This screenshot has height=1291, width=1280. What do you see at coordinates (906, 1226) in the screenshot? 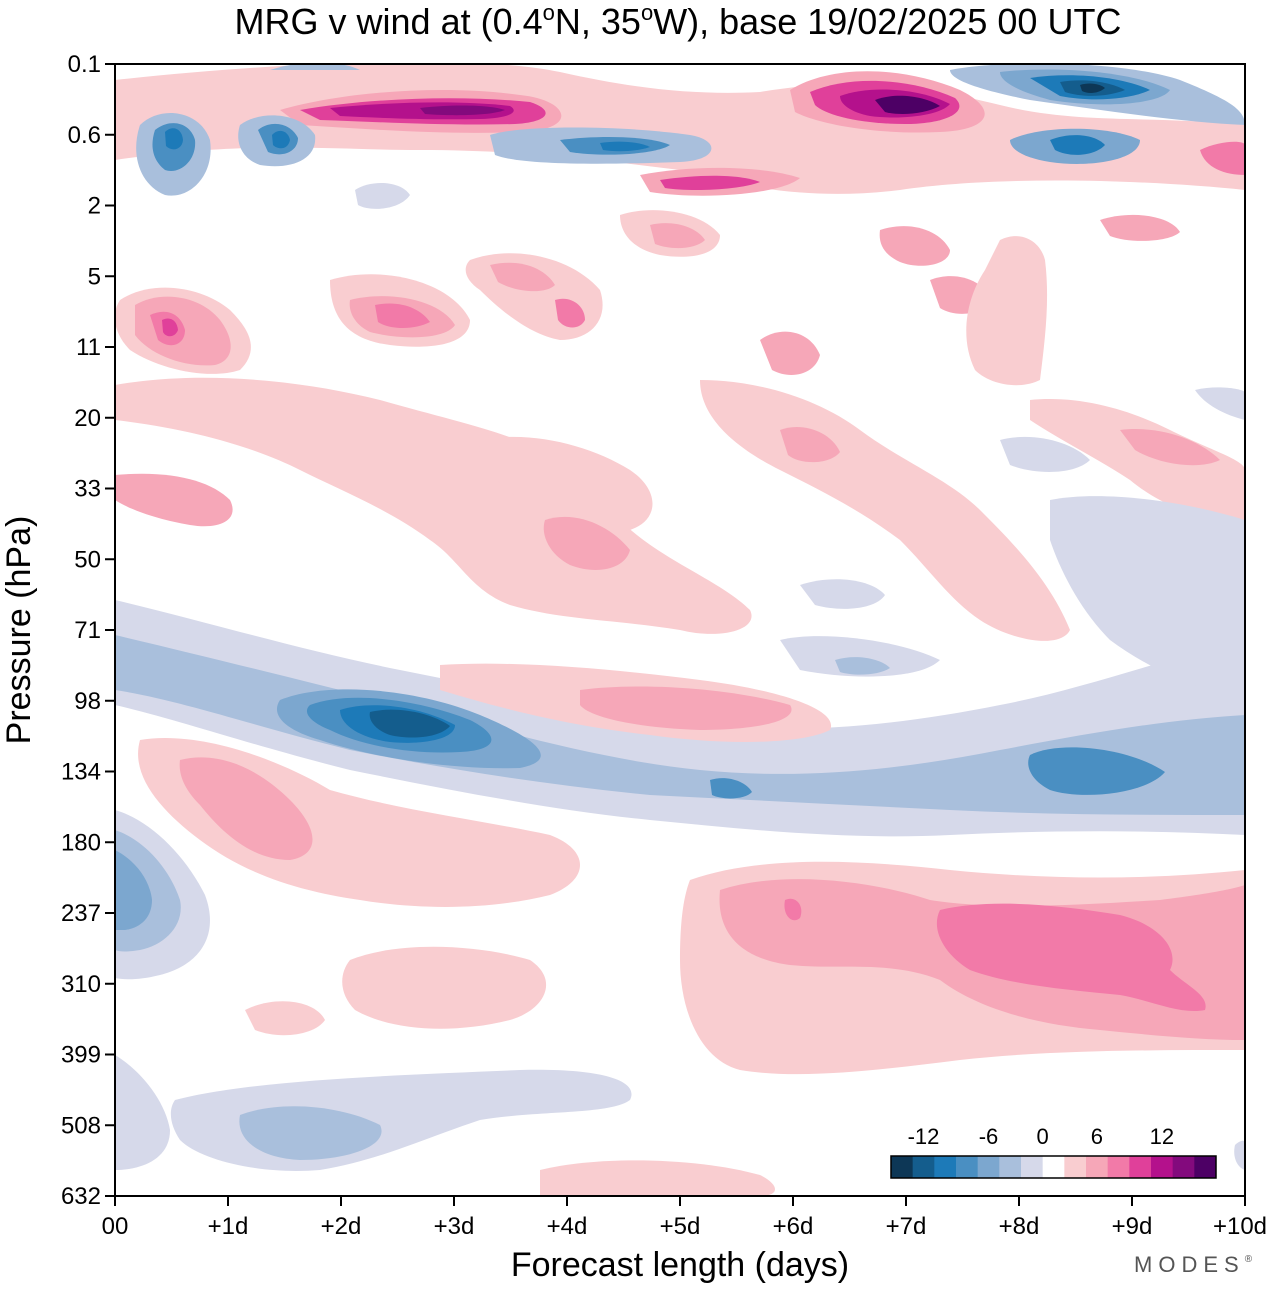
I see `x-tick-label: +7d` at bounding box center [906, 1226].